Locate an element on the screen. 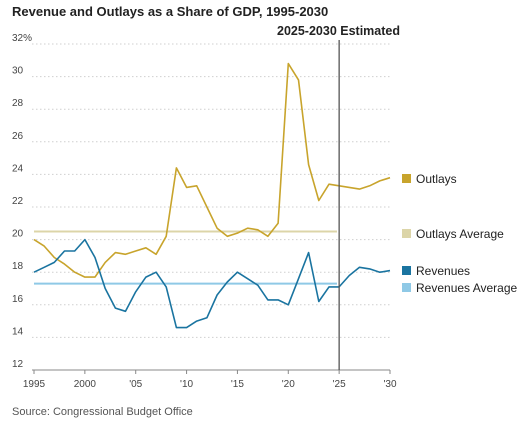 Image resolution: width=526 pixels, height=426 pixels. y-tick-label: 18 is located at coordinates (18, 266).